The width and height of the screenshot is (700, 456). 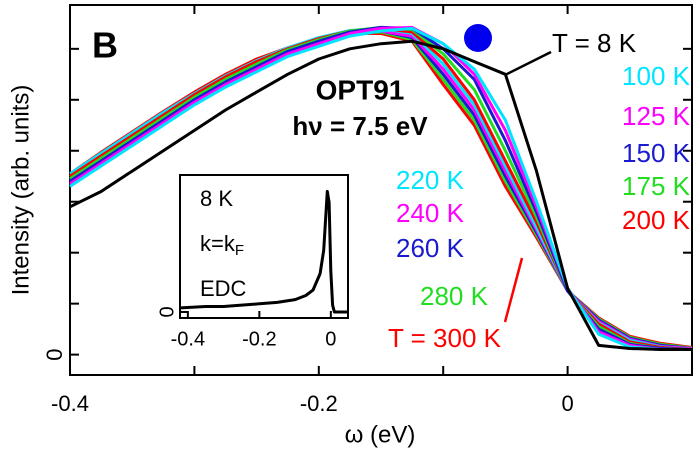 What do you see at coordinates (105, 45) in the screenshot?
I see `panel-label: B` at bounding box center [105, 45].